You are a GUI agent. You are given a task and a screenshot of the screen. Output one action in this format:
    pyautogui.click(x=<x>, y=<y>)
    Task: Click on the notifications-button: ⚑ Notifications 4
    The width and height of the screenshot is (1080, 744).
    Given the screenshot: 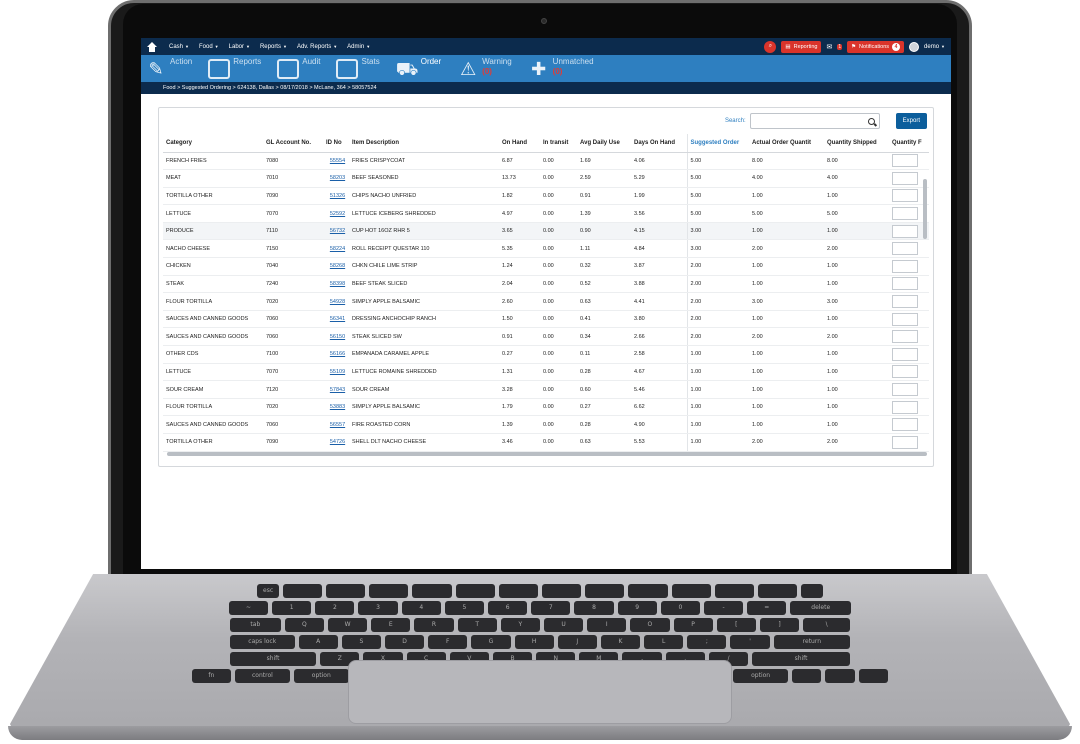 What is the action you would take?
    pyautogui.click(x=876, y=46)
    